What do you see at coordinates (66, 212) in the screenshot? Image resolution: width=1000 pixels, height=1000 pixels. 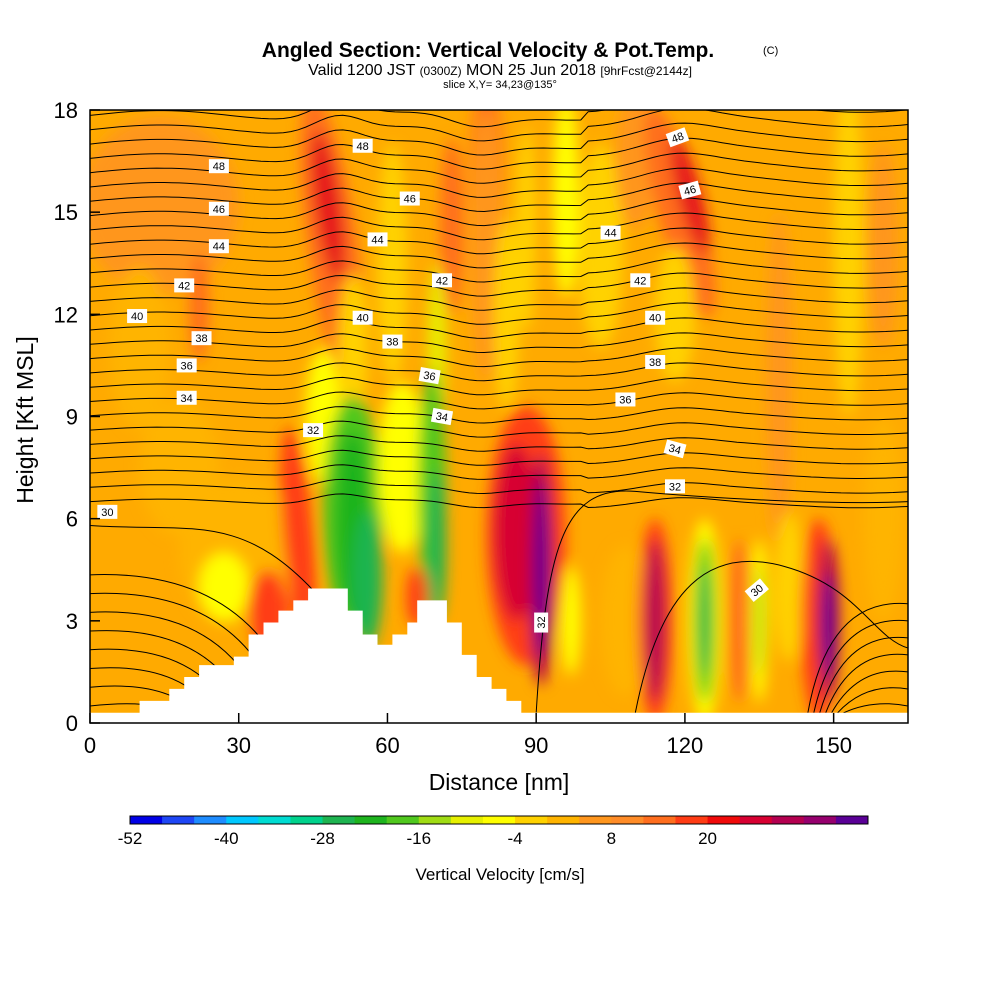 I see `y-tick-label: 15` at bounding box center [66, 212].